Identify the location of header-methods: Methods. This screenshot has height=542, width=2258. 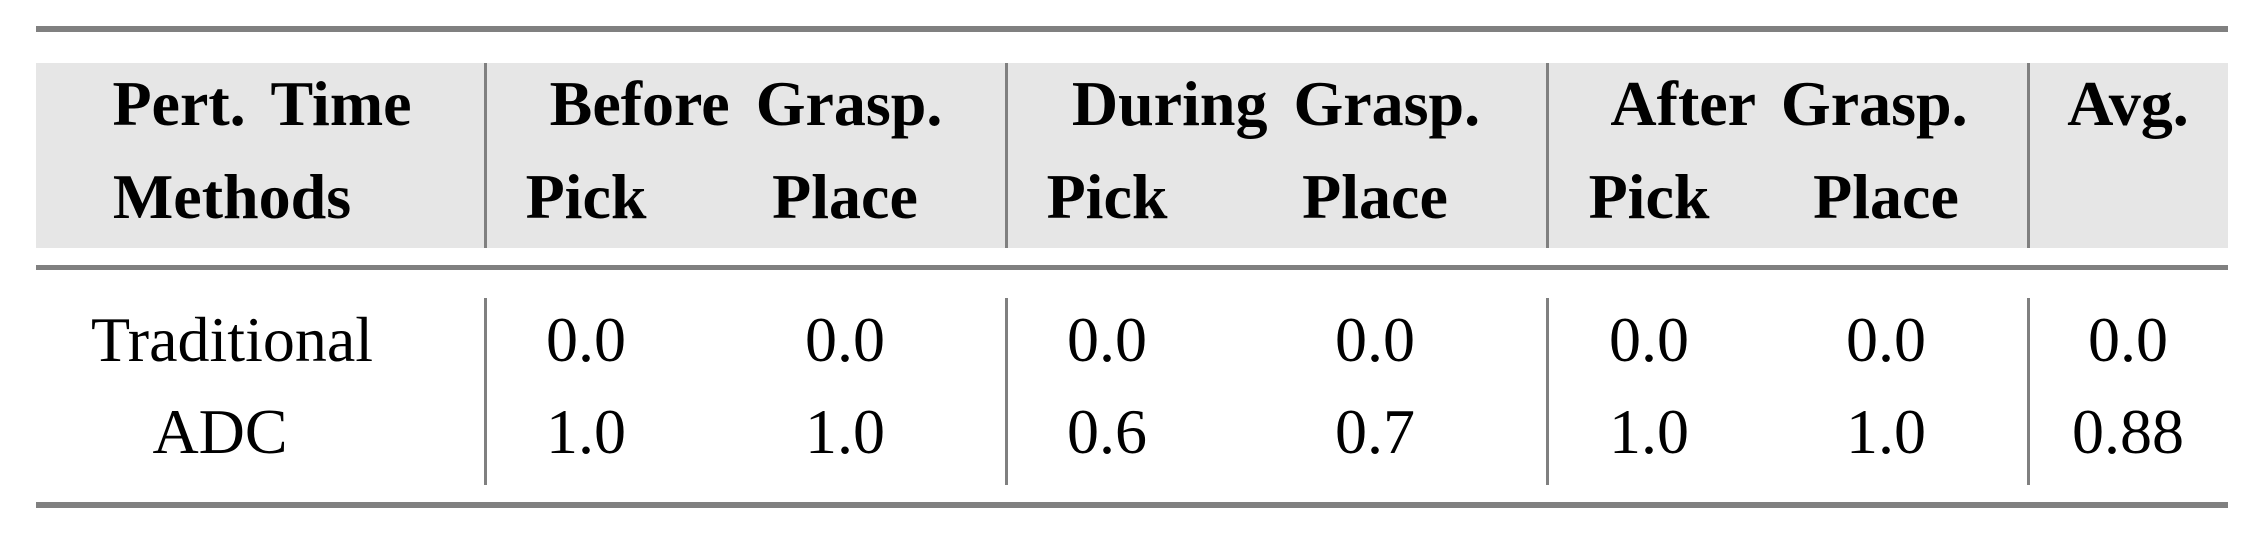
(232, 196).